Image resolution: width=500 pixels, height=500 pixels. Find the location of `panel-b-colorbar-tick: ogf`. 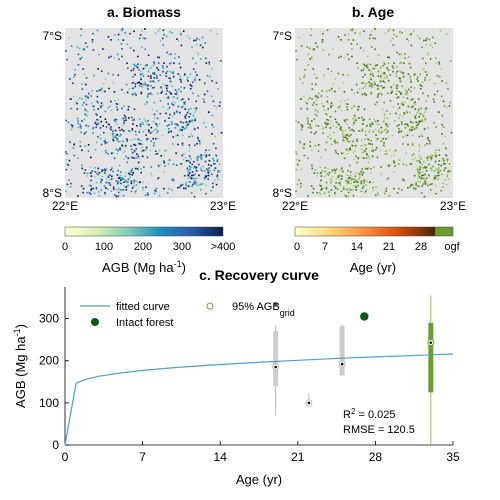

panel-b-colorbar-tick: ogf is located at coordinates (452, 247).